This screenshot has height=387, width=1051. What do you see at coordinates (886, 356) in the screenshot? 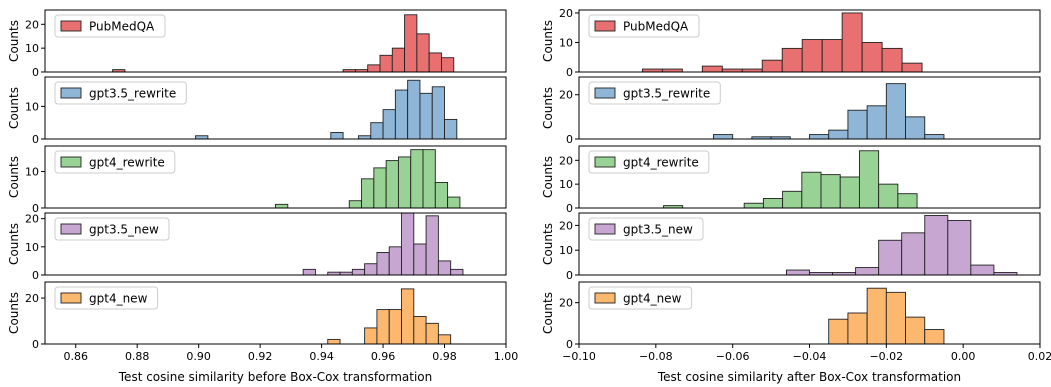
I see `x-tick-label: −0.02` at bounding box center [886, 356].